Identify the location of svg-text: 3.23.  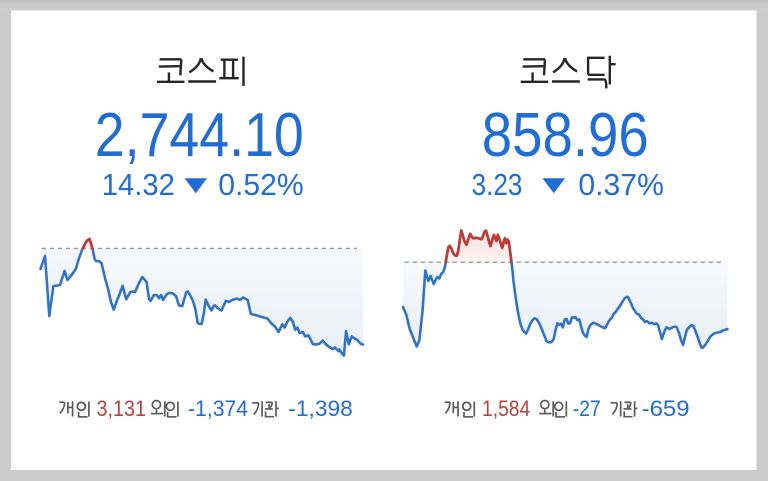
(497, 185).